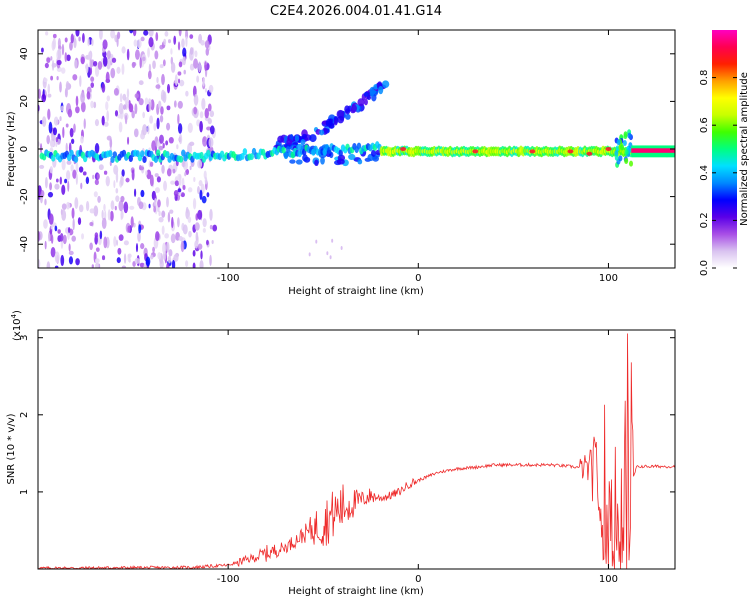  Describe the element at coordinates (704, 78) in the screenshot. I see `colorbar-tick-label: 0.8` at that location.